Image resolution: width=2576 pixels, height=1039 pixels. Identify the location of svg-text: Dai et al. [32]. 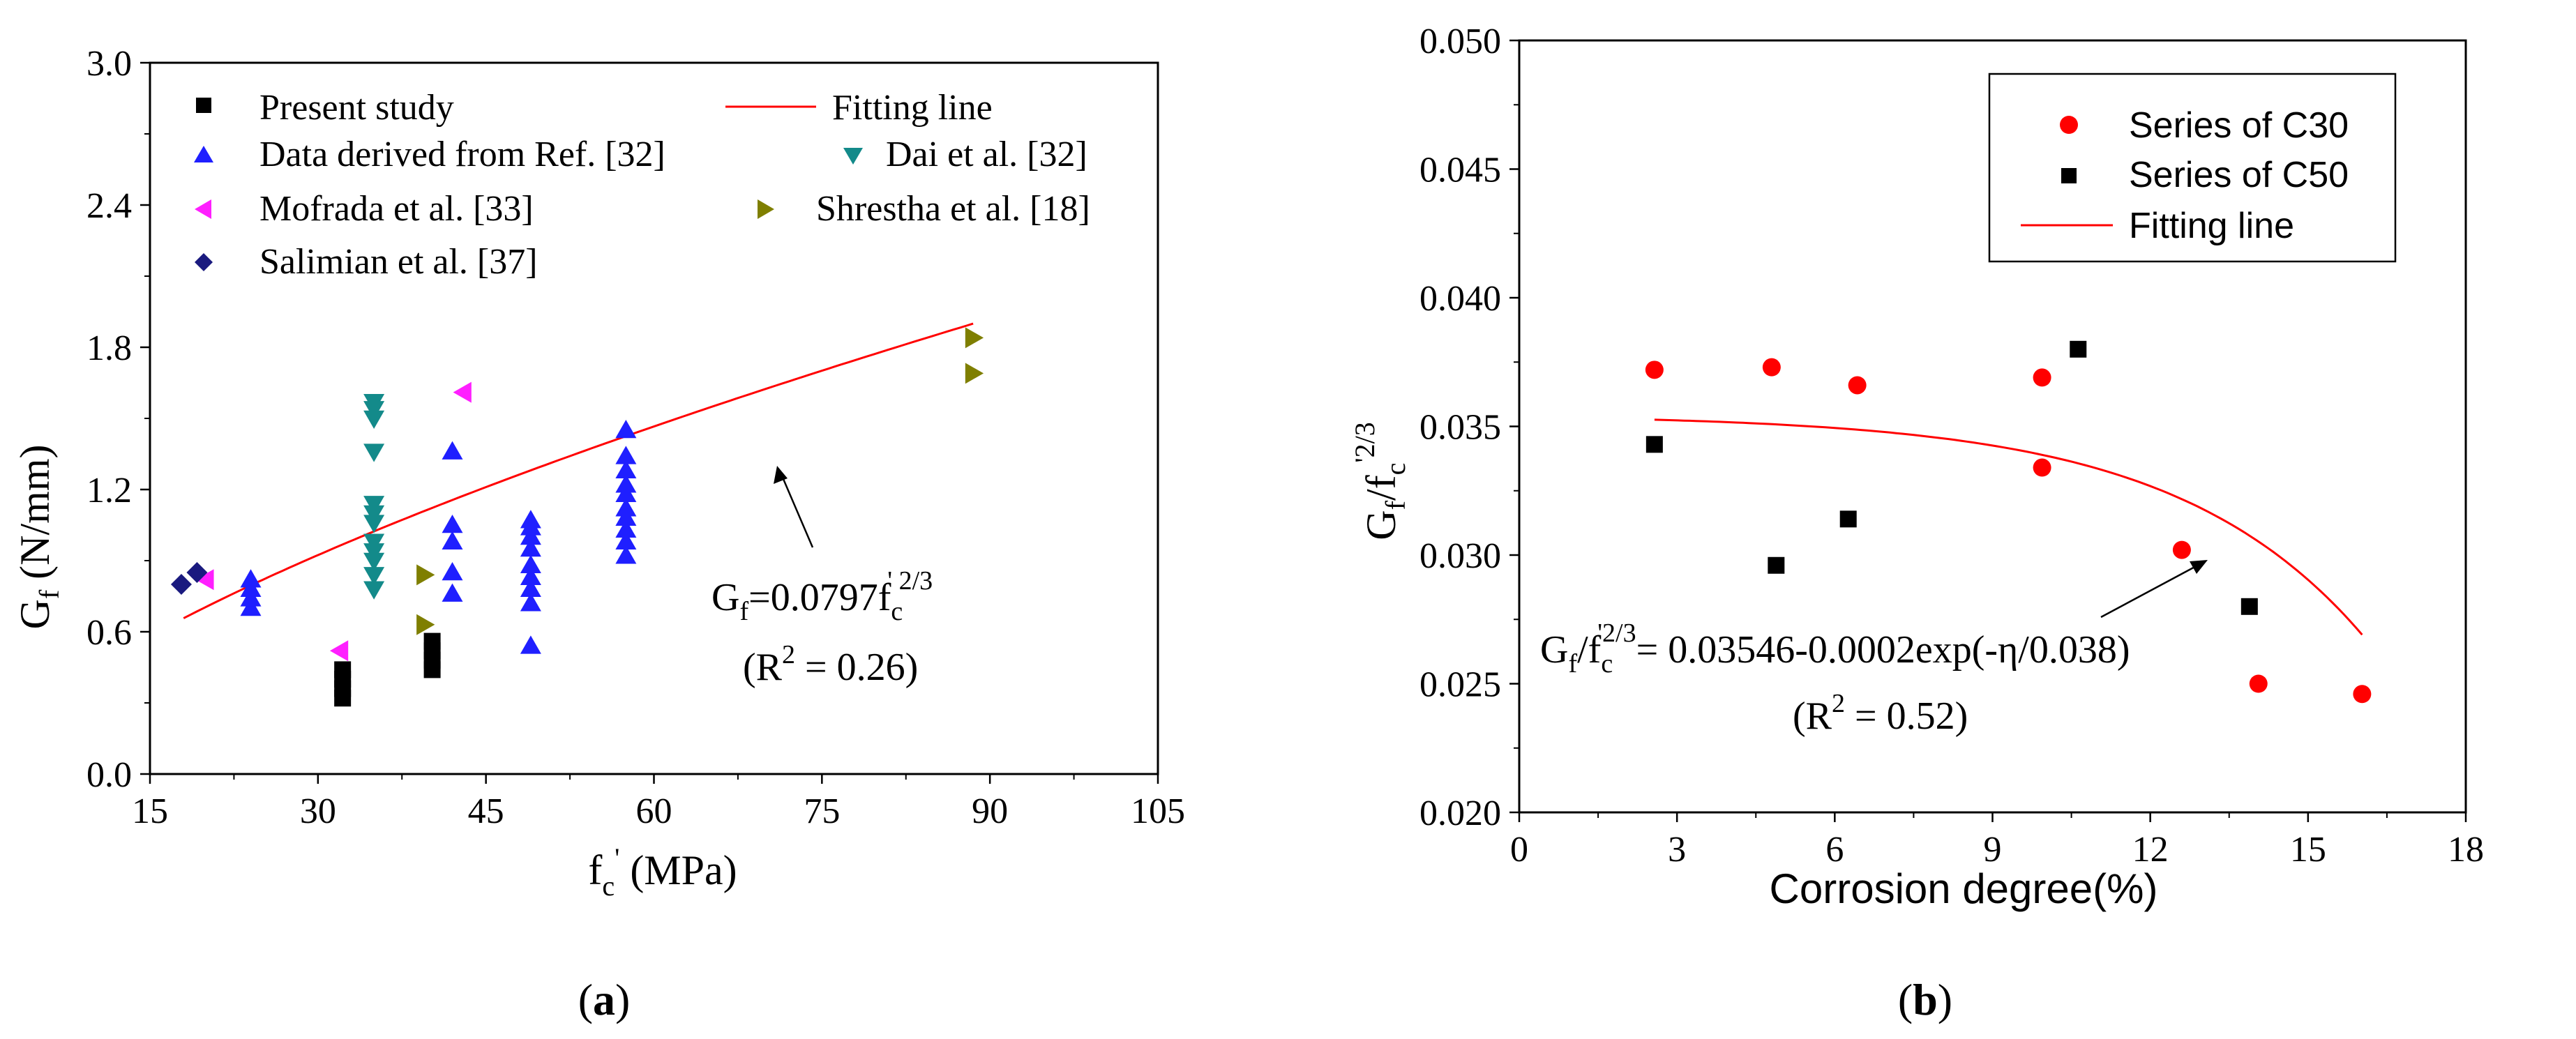
(987, 155).